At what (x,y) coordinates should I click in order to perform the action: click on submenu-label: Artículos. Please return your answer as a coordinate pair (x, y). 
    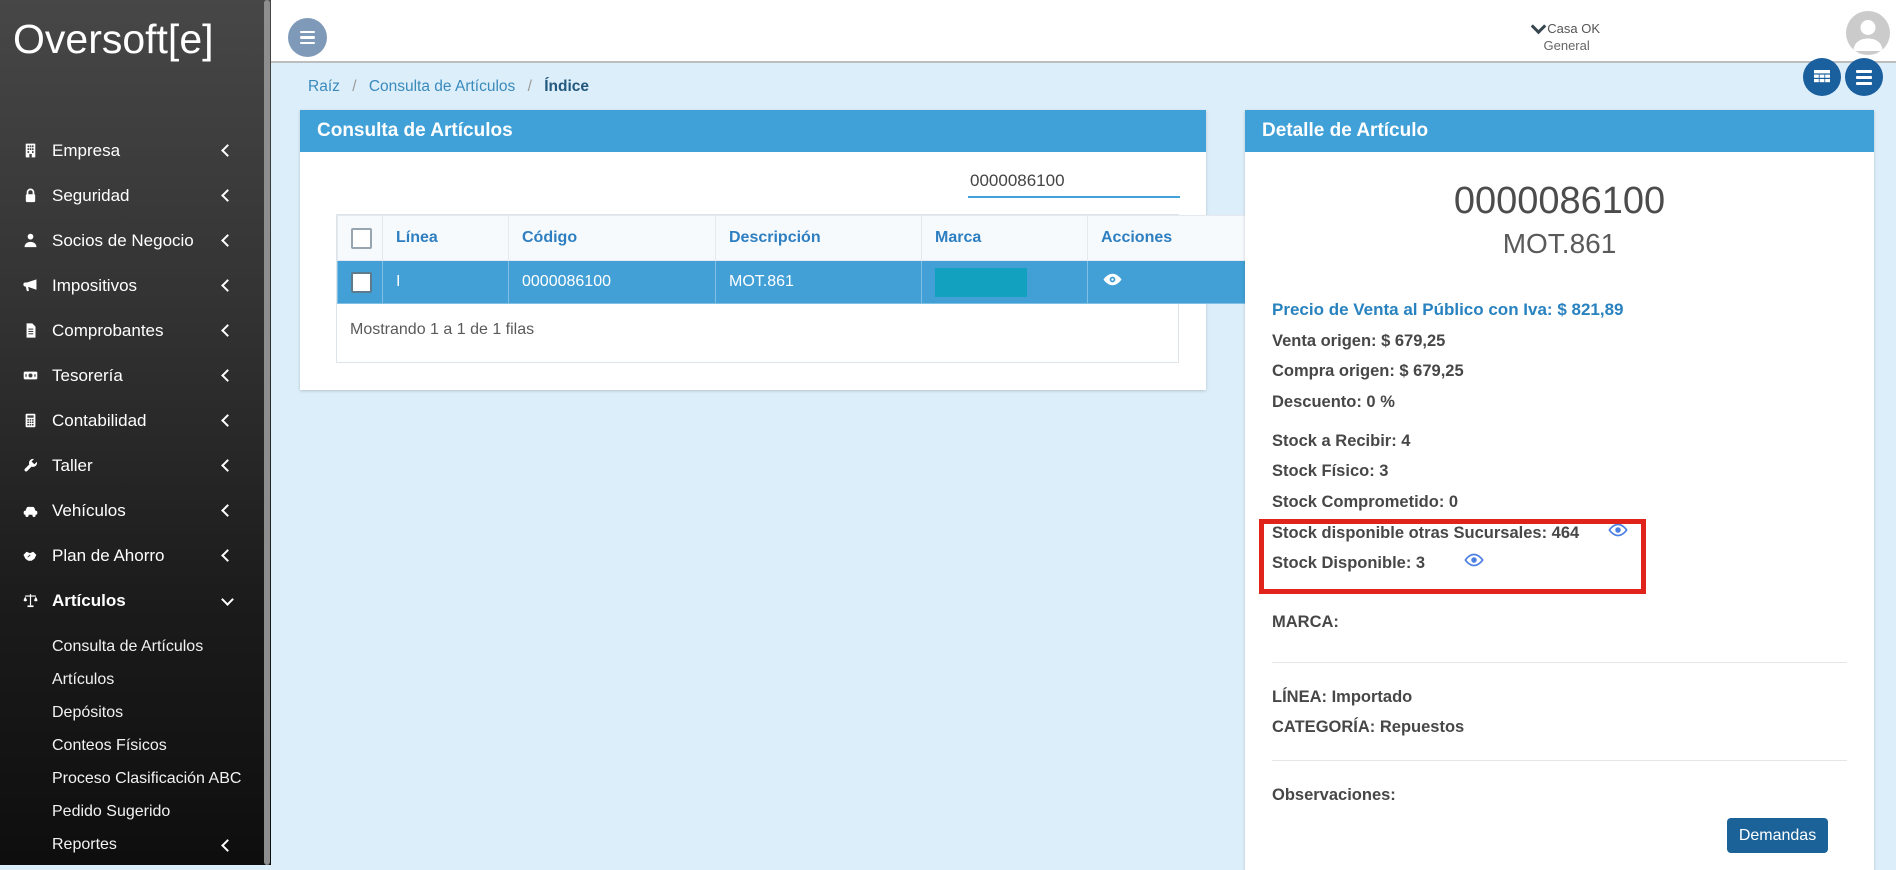
    Looking at the image, I should click on (83, 679).